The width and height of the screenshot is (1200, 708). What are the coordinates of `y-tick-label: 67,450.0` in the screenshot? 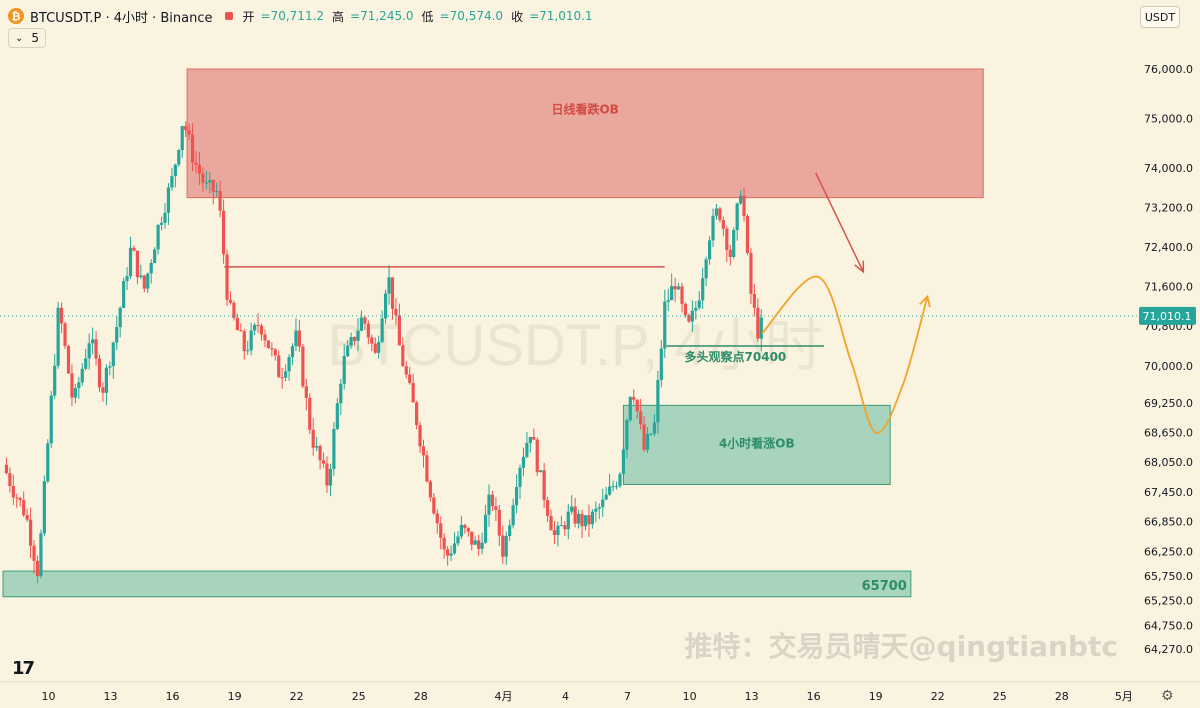 It's located at (1168, 492).